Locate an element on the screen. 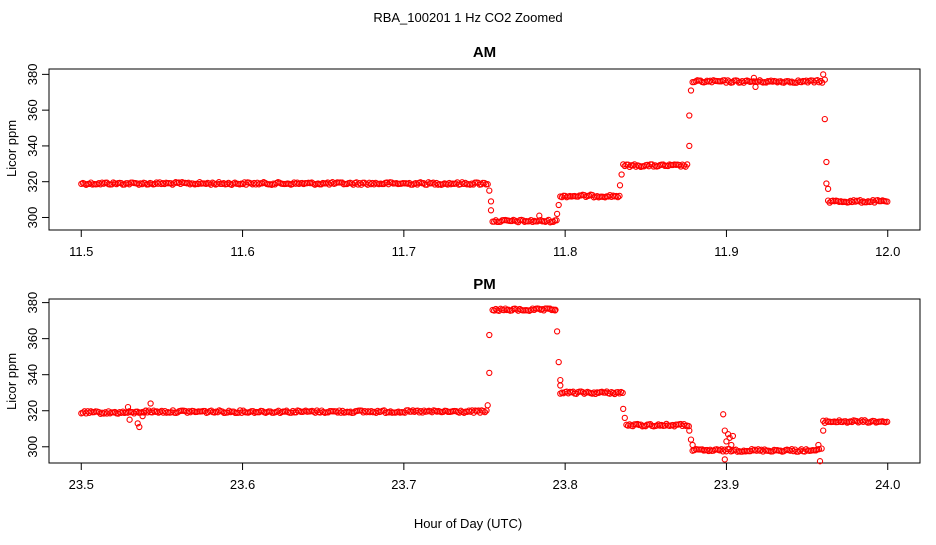 This screenshot has height=545, width=936. y-tick-label-pm: 380 is located at coordinates (32, 303).